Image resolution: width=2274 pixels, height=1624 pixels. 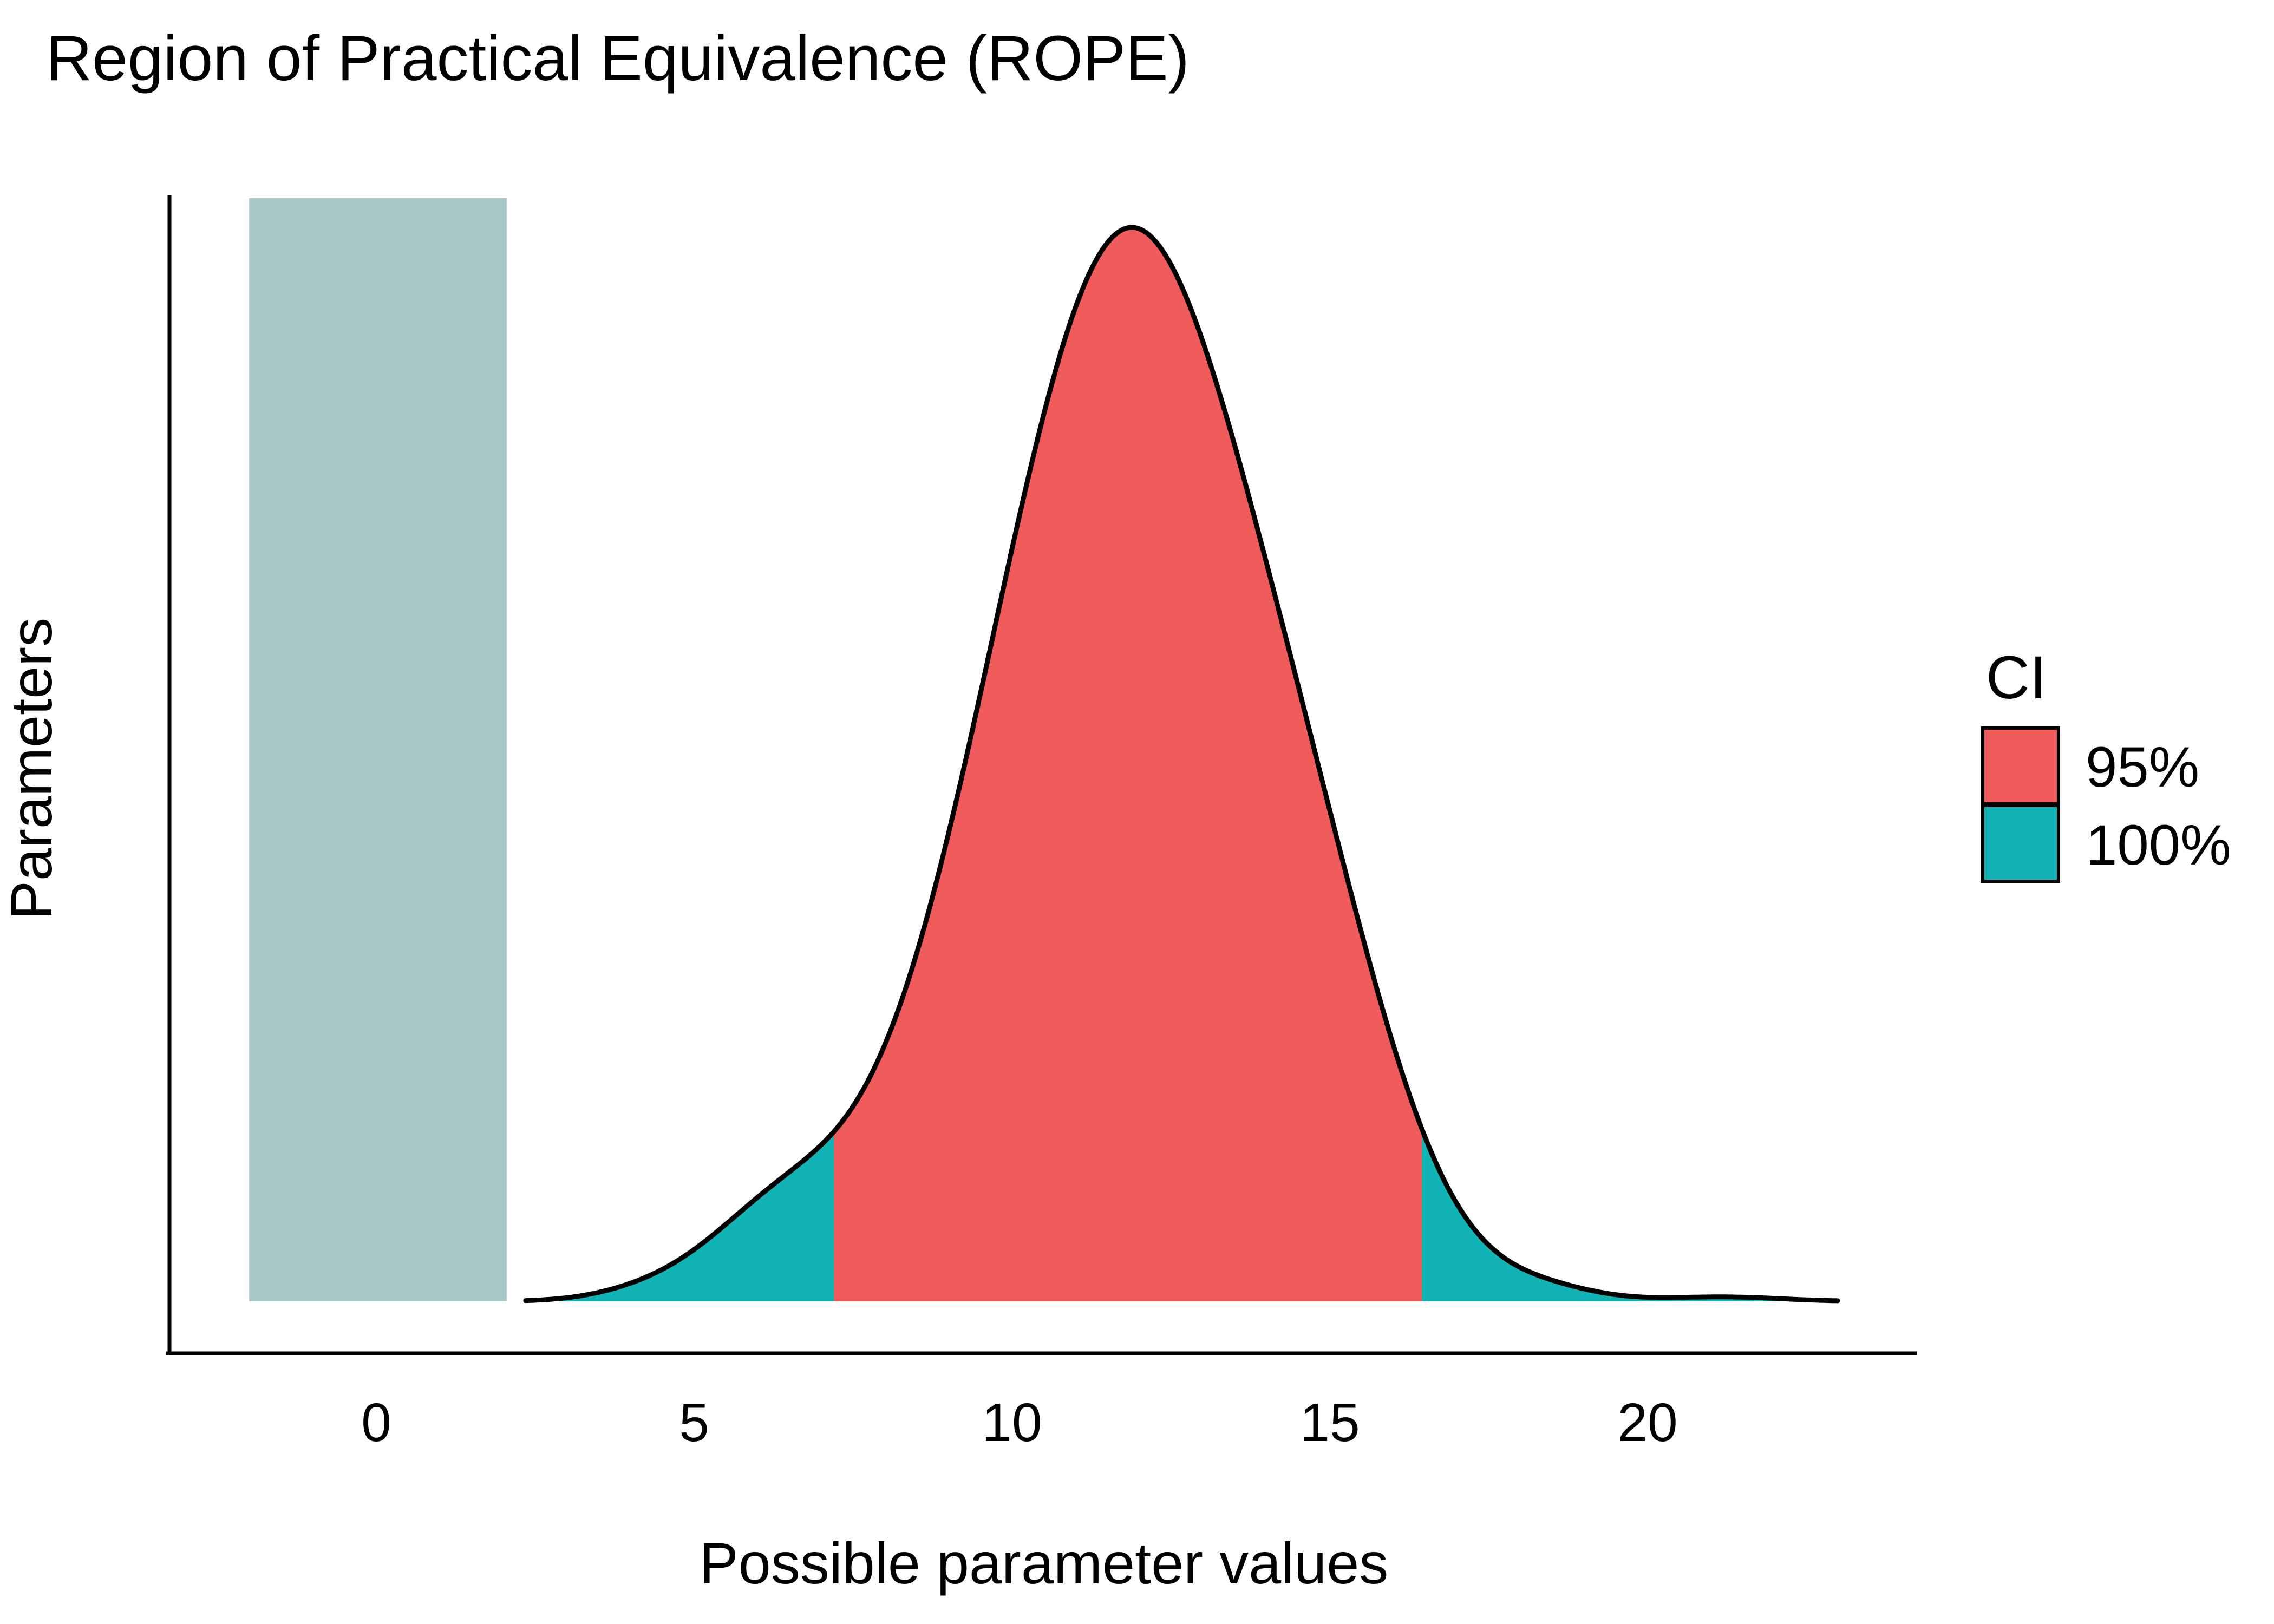 What do you see at coordinates (618, 58) in the screenshot?
I see `plot-title: Region of Practical Equivalence (ROPE)` at bounding box center [618, 58].